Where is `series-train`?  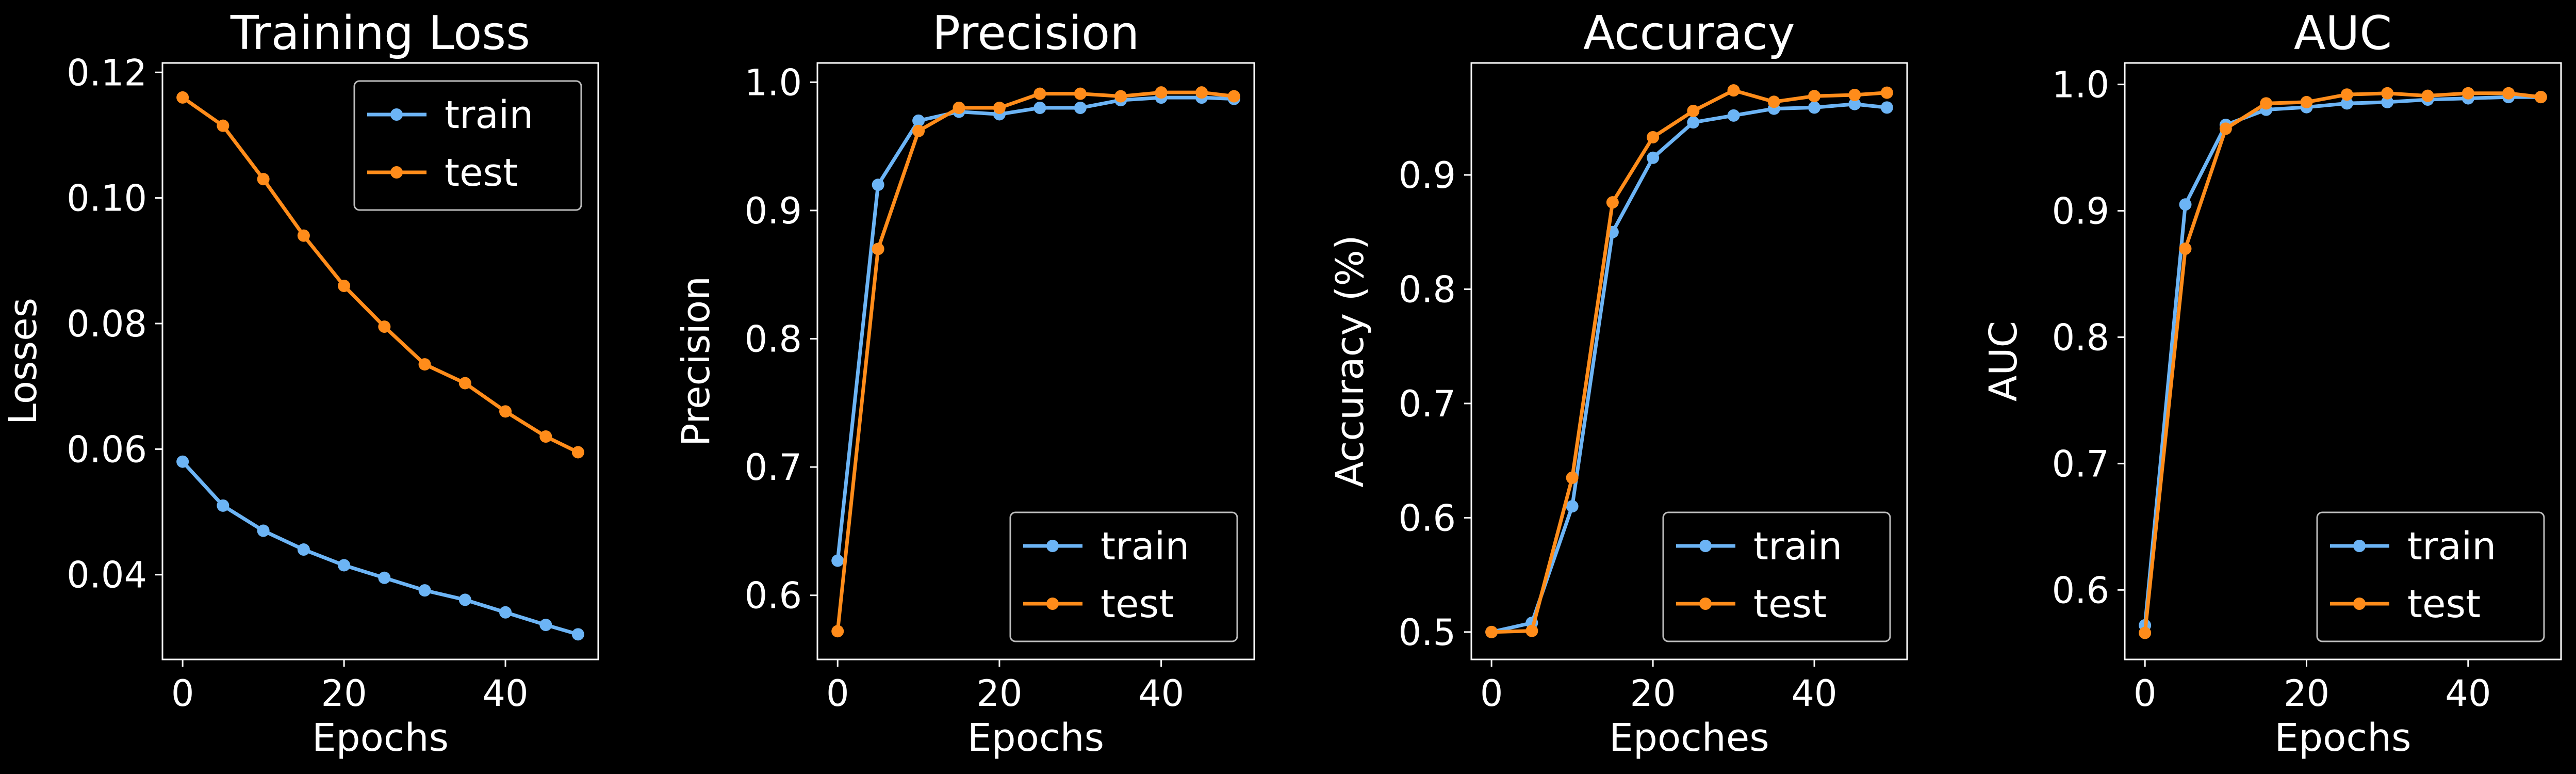 series-train is located at coordinates (1689, 368).